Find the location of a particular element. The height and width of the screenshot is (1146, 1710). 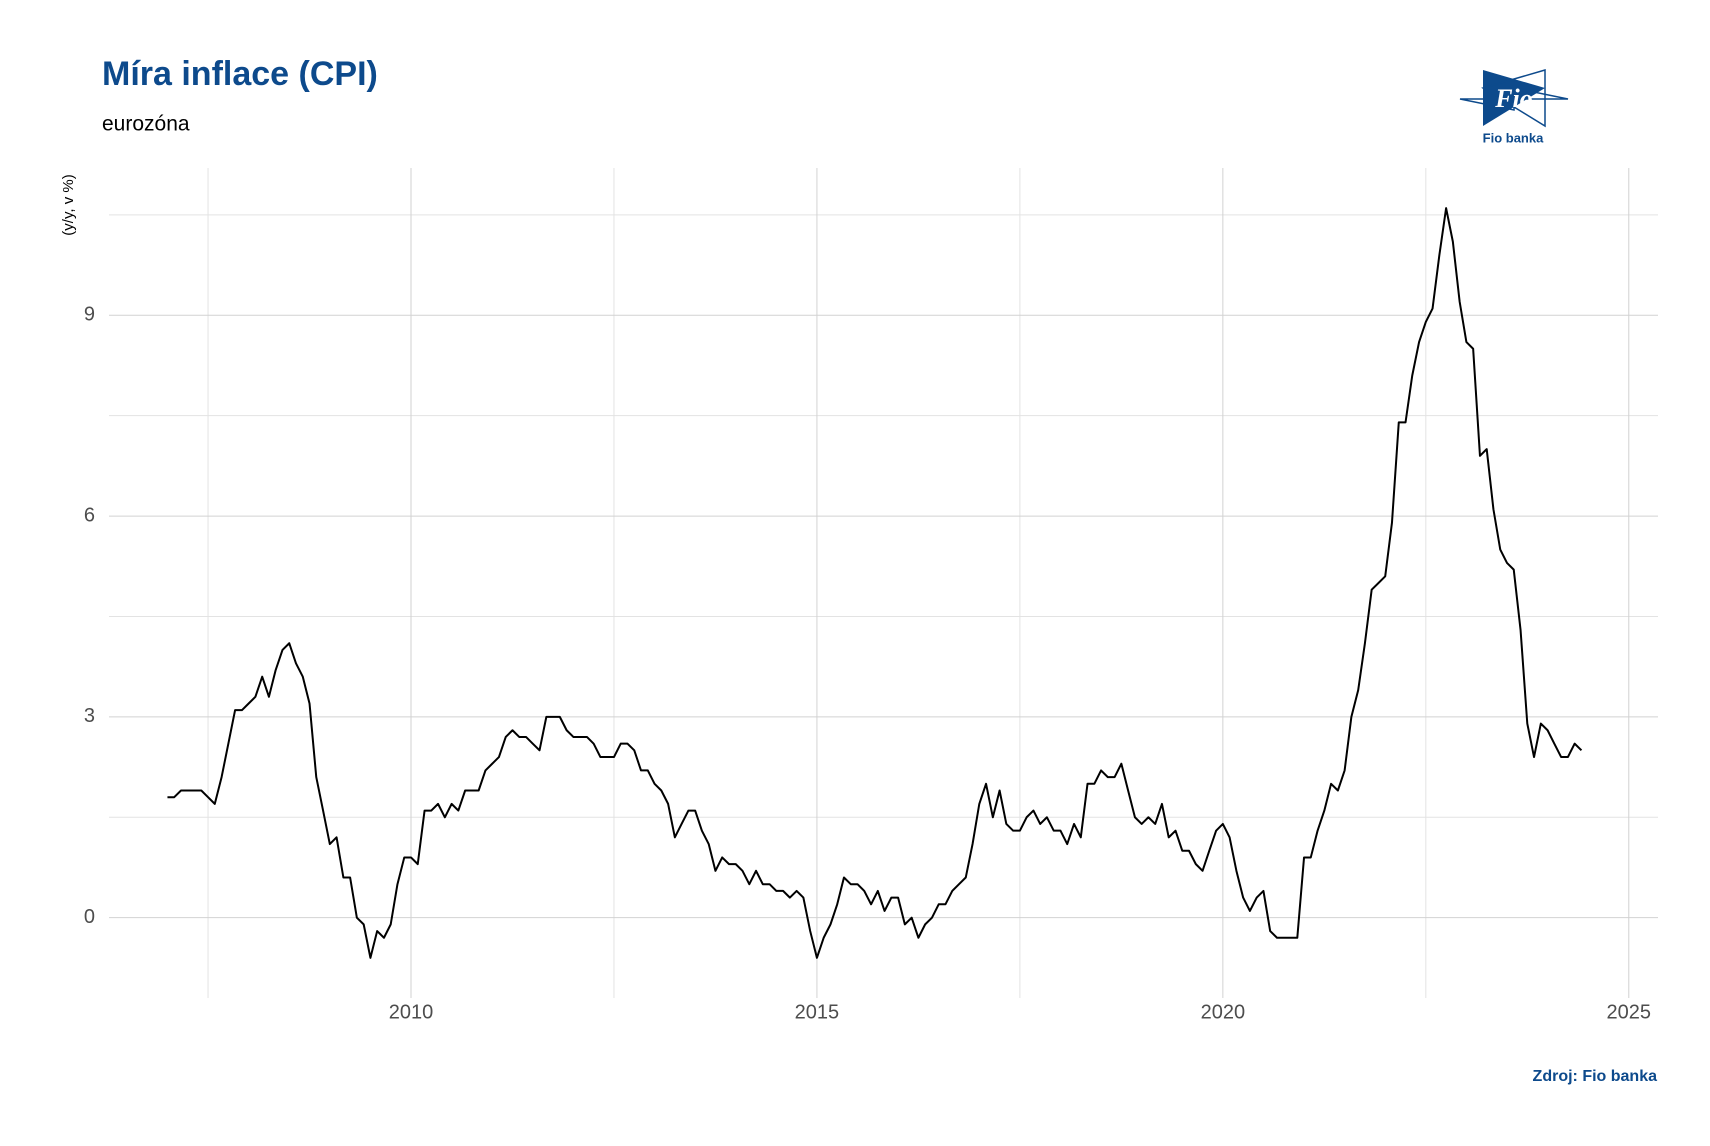

chart-title: Míra inflace (CPI) is located at coordinates (240, 74).